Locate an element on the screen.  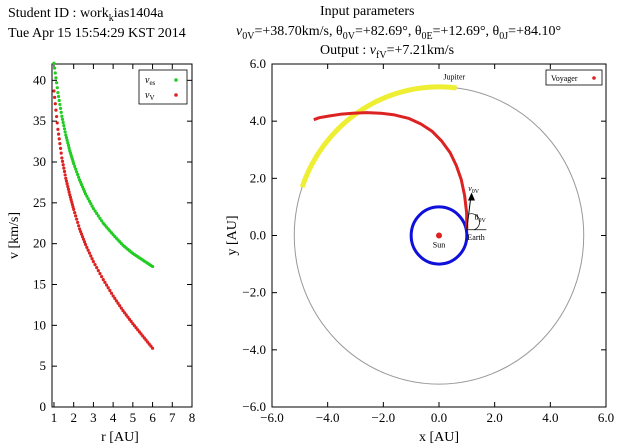
left-y-tick-label: 30 is located at coordinates (39, 161).